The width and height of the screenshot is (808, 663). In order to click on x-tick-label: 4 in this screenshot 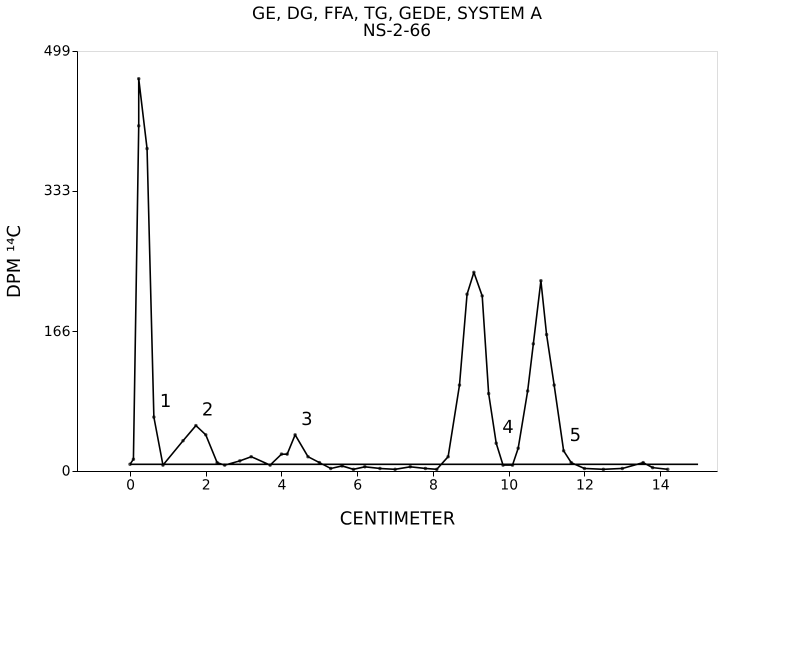, I will do `click(282, 486)`.